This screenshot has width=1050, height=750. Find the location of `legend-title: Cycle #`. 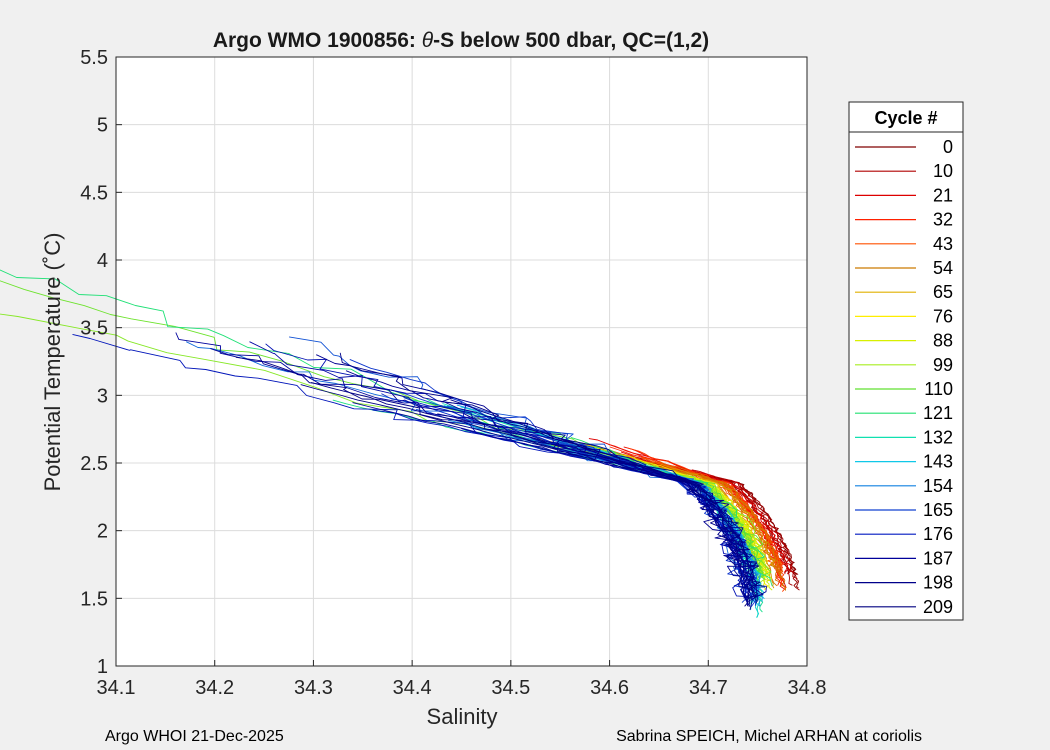

legend-title: Cycle # is located at coordinates (905, 118).